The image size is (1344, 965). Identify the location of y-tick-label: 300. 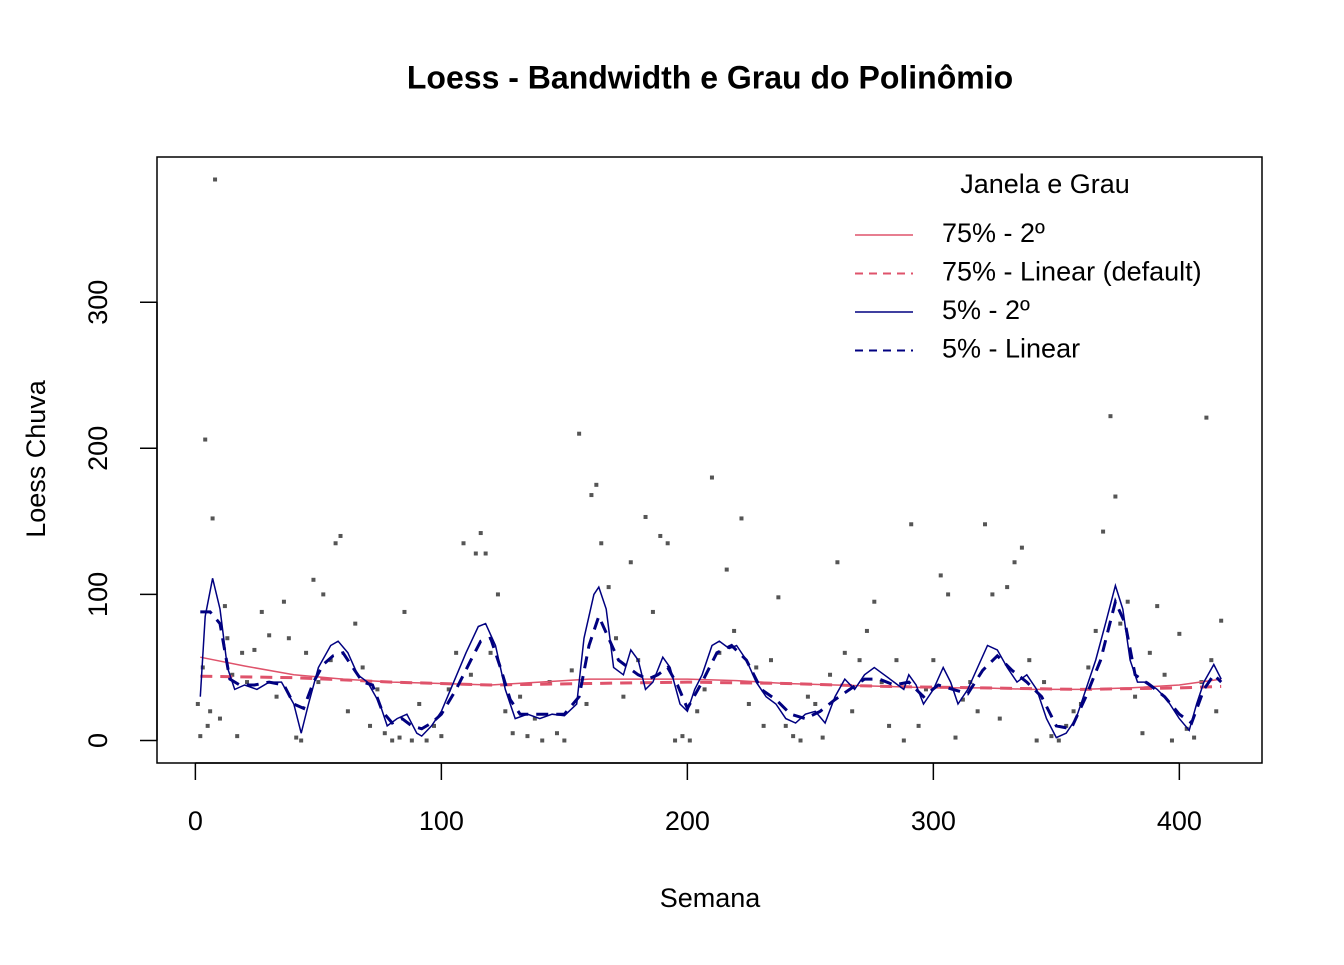
(98, 302).